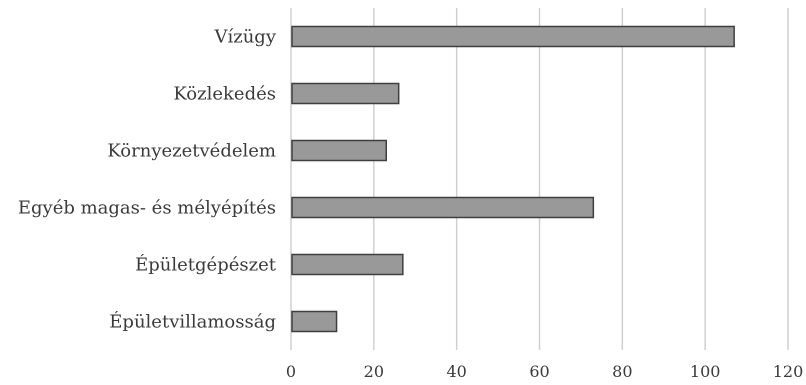  I want to click on x-tick-label: 0, so click(291, 371).